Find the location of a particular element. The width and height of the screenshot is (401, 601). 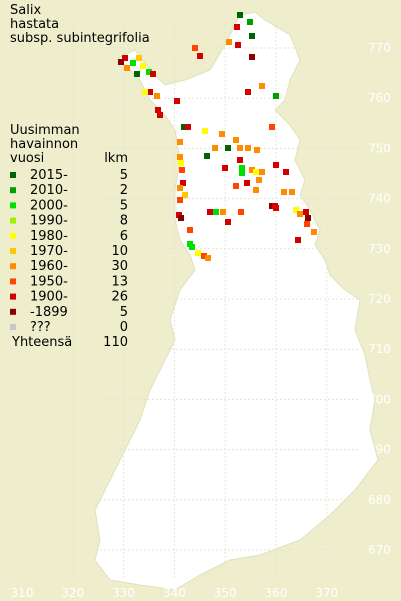

legend-count: 30 is located at coordinates (119, 266).